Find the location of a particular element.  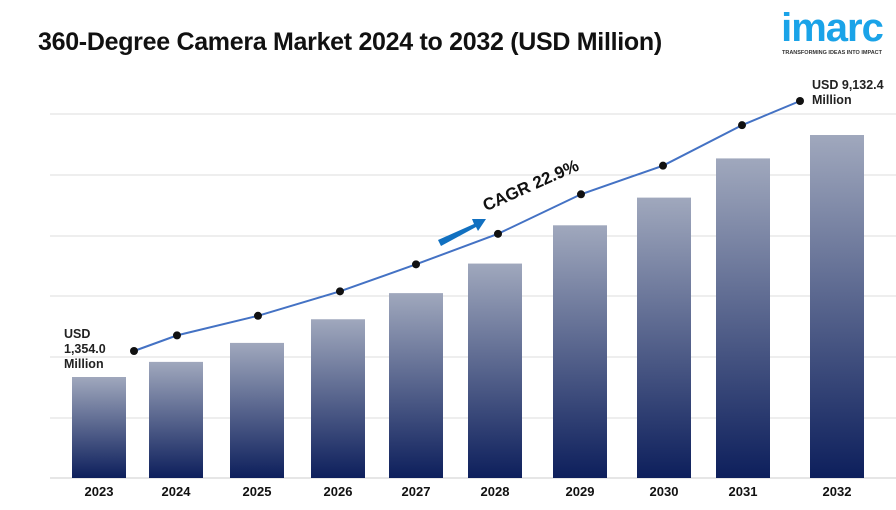

bar-2030 is located at coordinates (664, 337).